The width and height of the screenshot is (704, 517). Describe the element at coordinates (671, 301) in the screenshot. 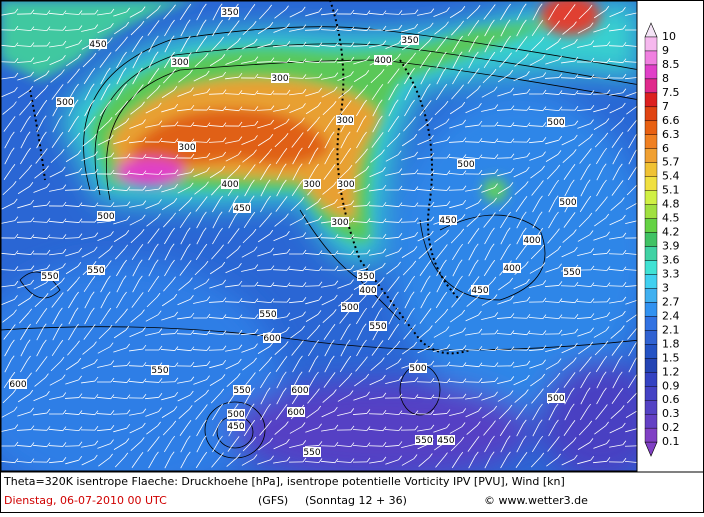

I see `colorbar-label: 2.7` at that location.